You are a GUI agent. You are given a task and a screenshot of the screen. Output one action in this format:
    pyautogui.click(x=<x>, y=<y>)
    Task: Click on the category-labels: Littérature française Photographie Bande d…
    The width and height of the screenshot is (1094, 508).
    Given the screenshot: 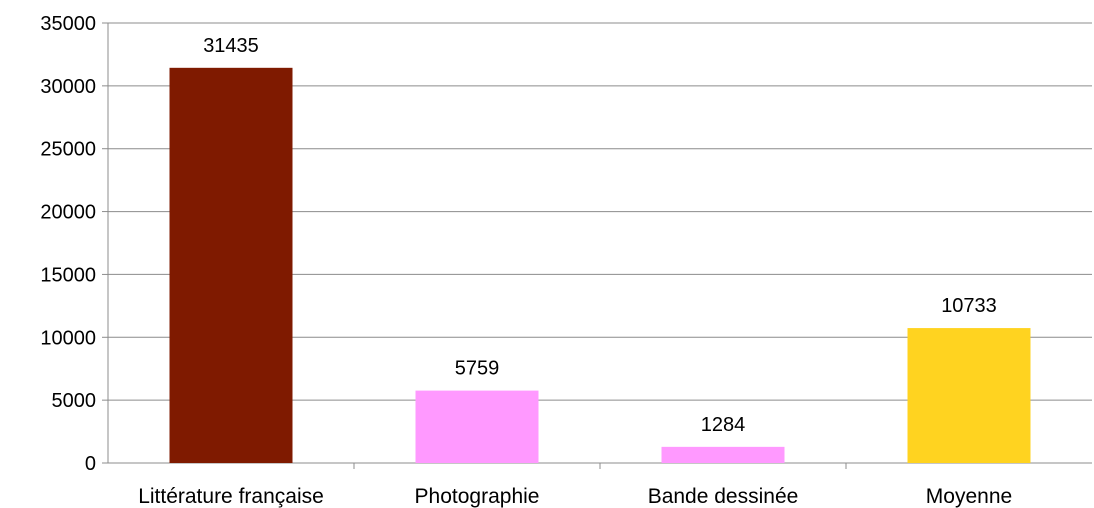 What is the action you would take?
    pyautogui.click(x=575, y=496)
    